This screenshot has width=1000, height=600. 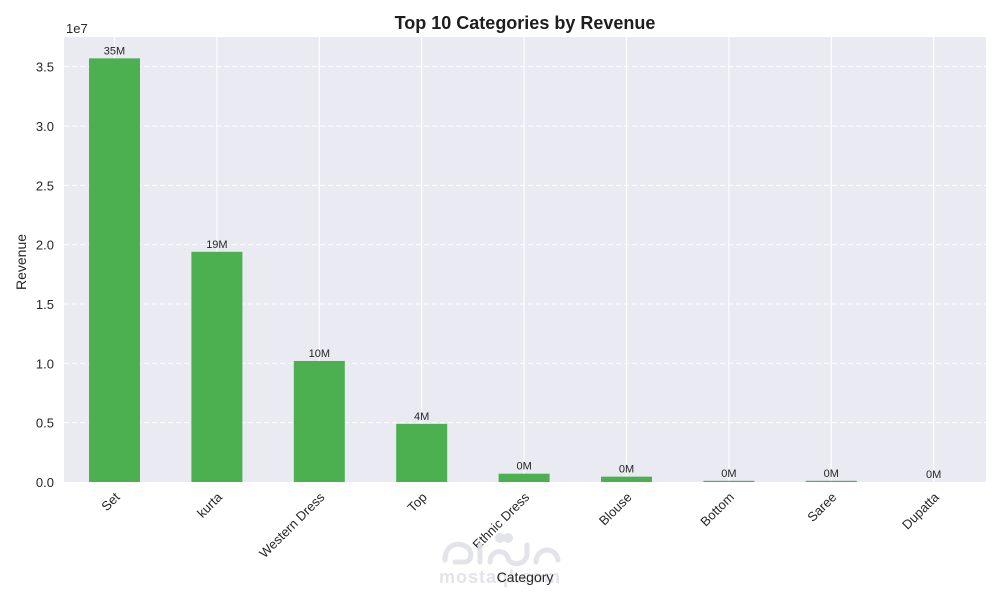 I want to click on bar-value-label: 10M, so click(x=319, y=354).